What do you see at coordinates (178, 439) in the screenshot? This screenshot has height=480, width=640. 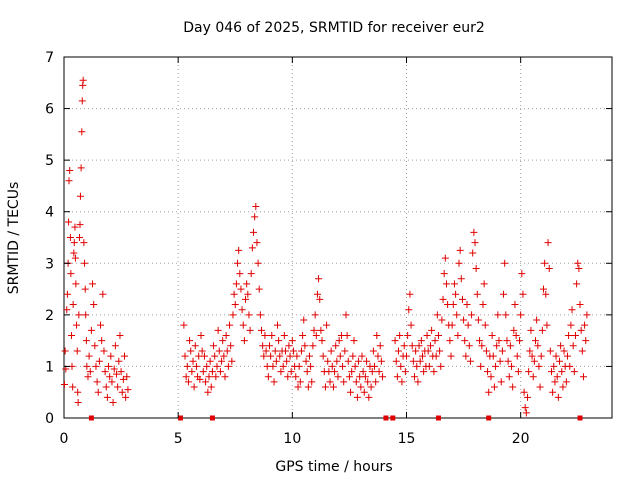 I see `x-tick-label: 5` at bounding box center [178, 439].